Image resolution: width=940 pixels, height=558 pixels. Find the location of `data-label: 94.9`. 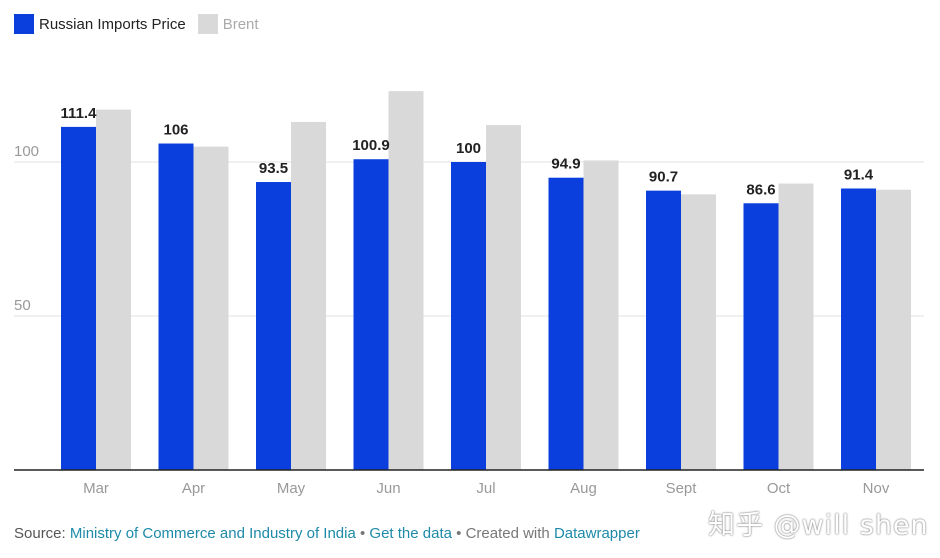

data-label: 94.9 is located at coordinates (565, 164).